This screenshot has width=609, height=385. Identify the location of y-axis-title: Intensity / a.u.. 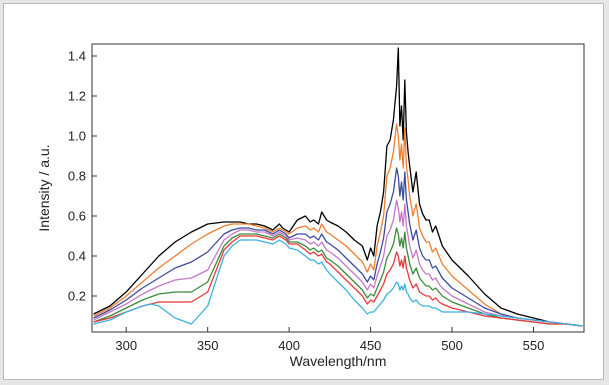
(44, 187).